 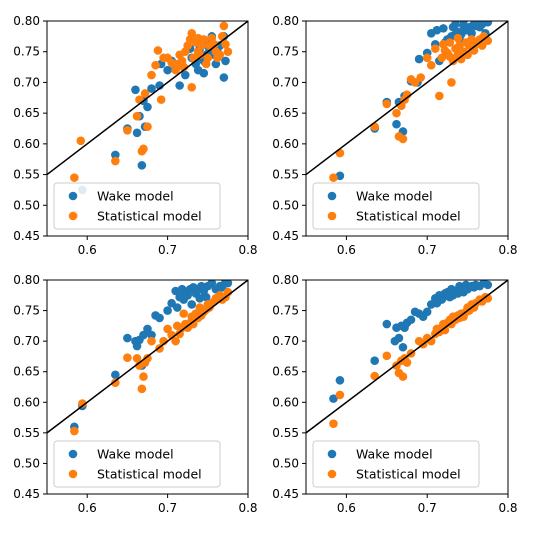 What do you see at coordinates (137, 206) in the screenshot?
I see `legend: Wake model Statistical model` at bounding box center [137, 206].